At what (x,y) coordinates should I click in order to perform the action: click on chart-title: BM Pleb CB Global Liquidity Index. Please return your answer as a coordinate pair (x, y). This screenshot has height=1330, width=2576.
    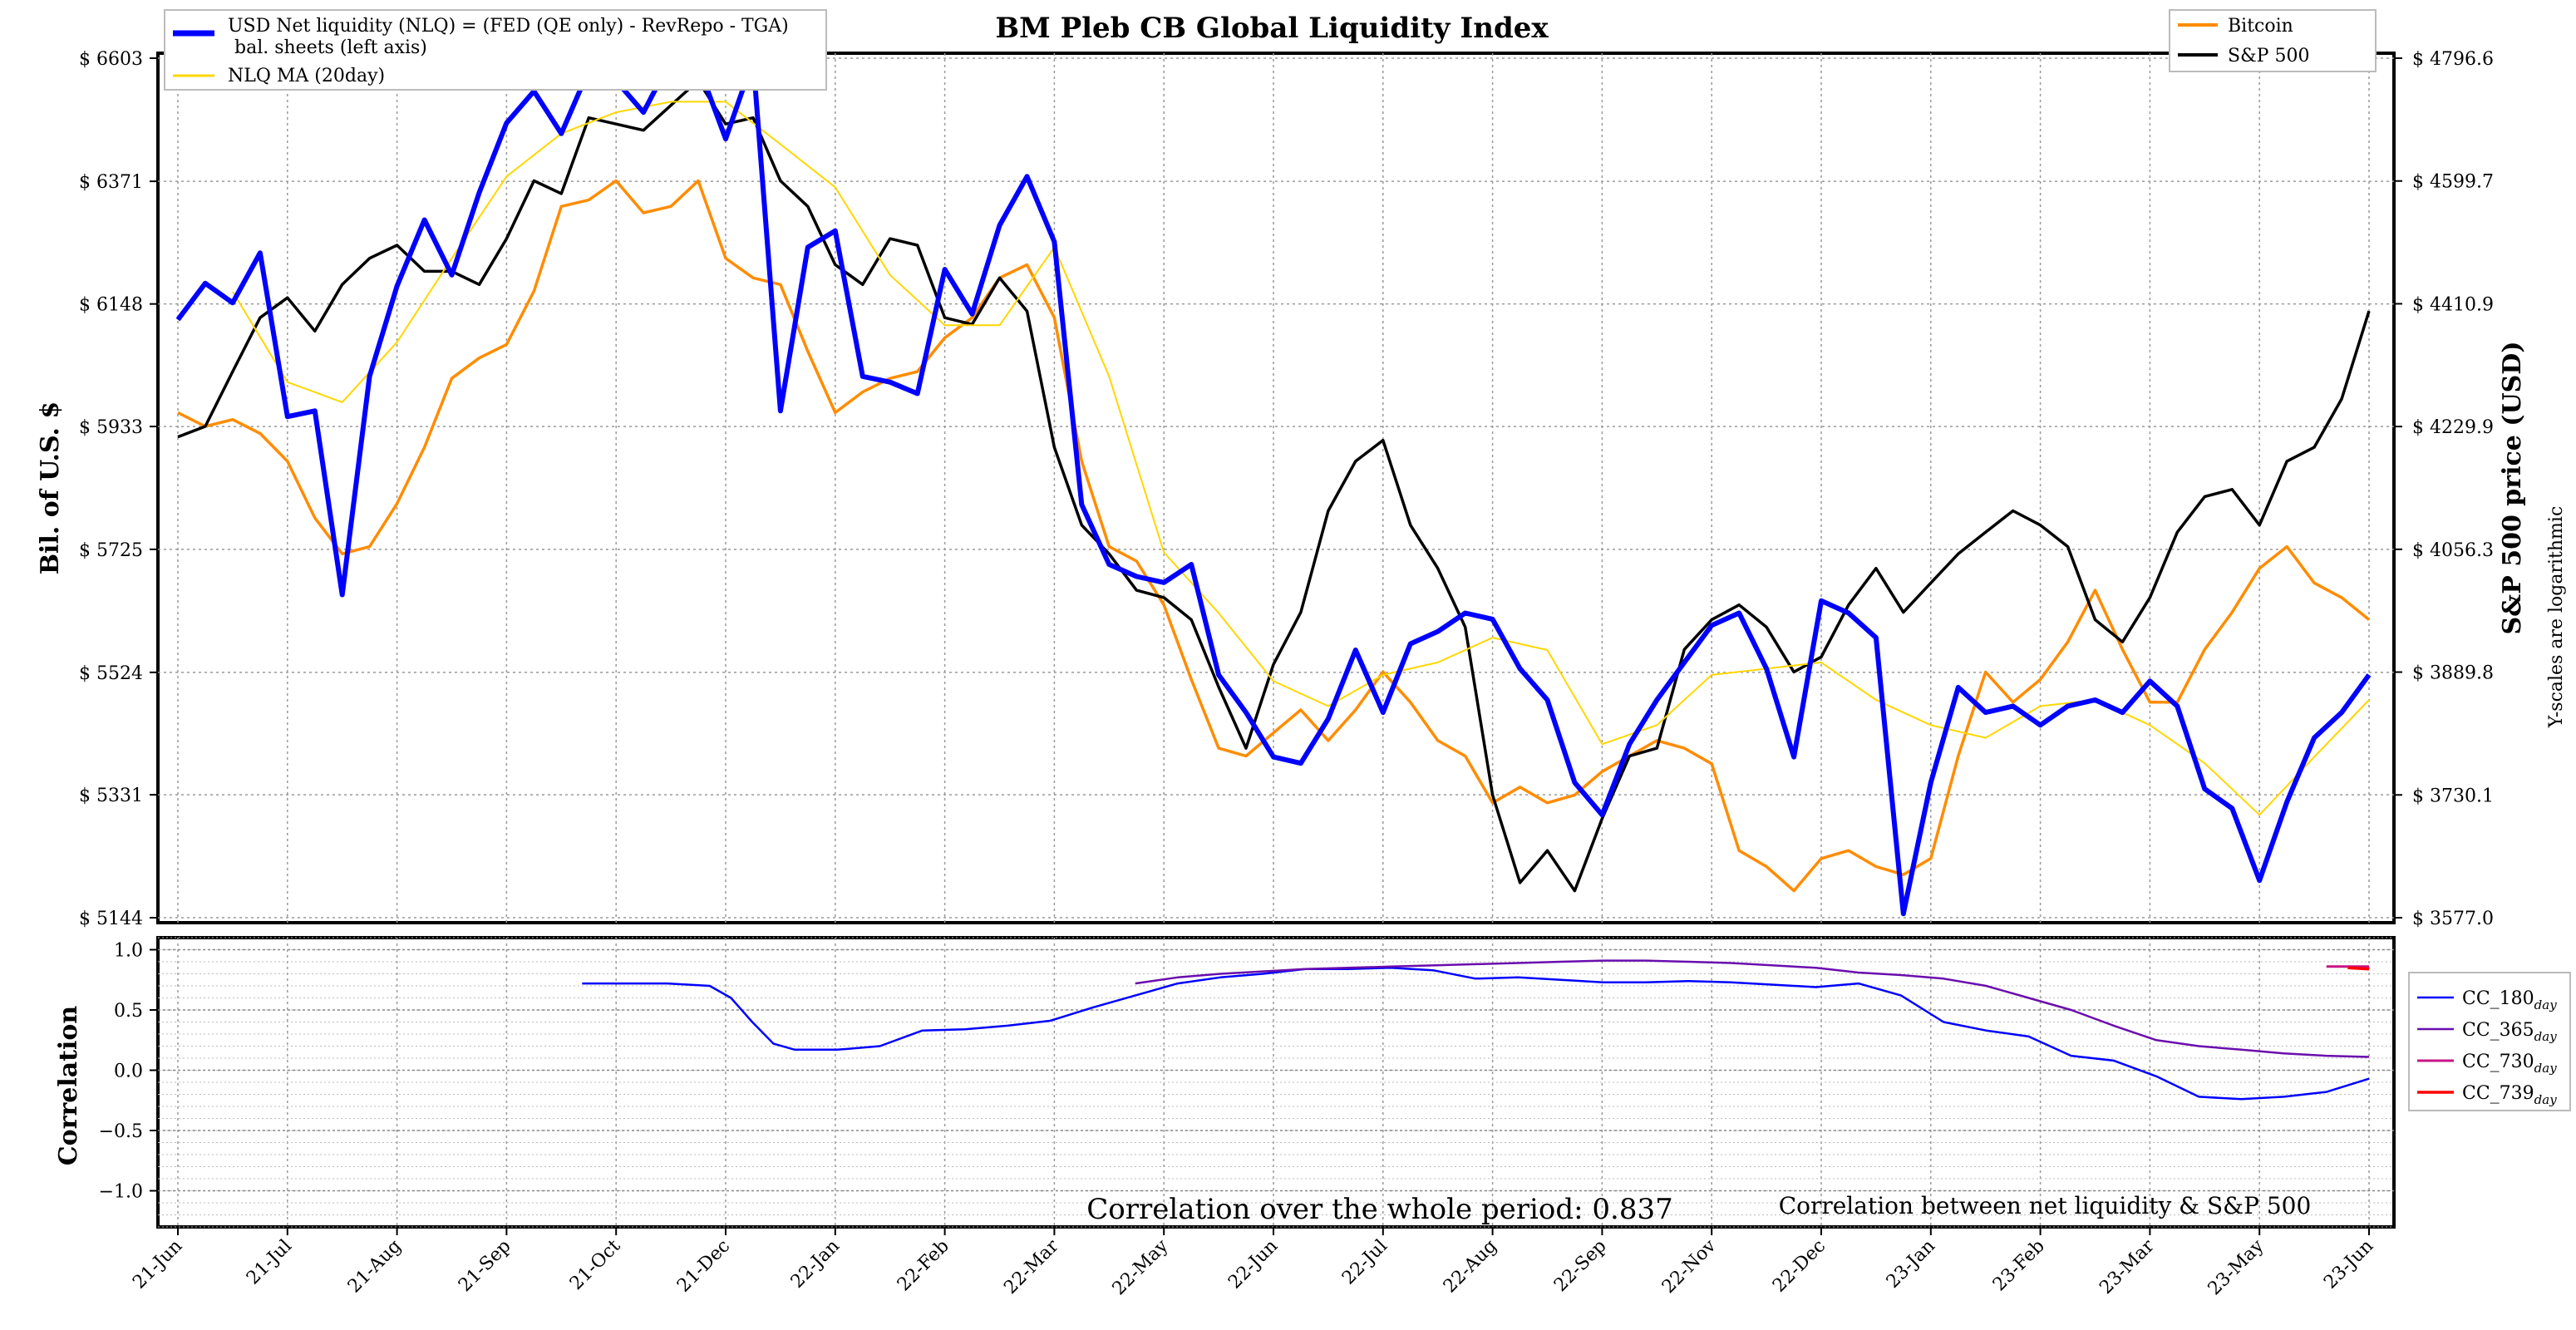
    Looking at the image, I should click on (1272, 28).